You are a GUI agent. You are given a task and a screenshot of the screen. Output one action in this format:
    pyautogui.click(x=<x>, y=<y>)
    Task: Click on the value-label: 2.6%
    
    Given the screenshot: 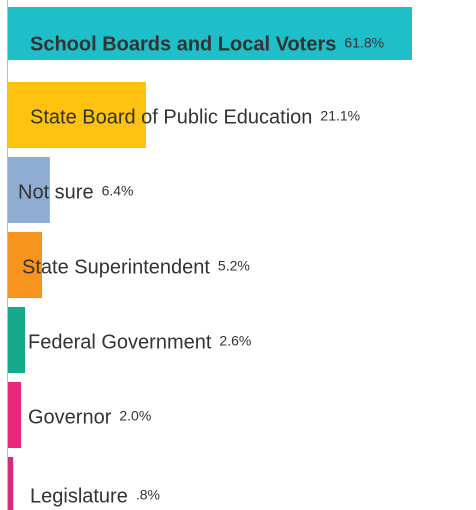 What is the action you would take?
    pyautogui.click(x=235, y=341)
    